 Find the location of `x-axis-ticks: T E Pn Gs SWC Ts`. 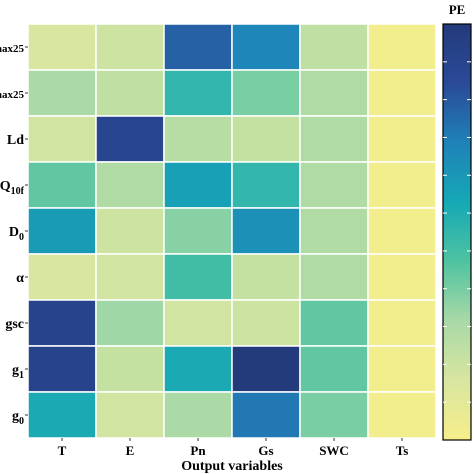

x-axis-ticks: T E Pn Gs SWC Ts is located at coordinates (233, 448).